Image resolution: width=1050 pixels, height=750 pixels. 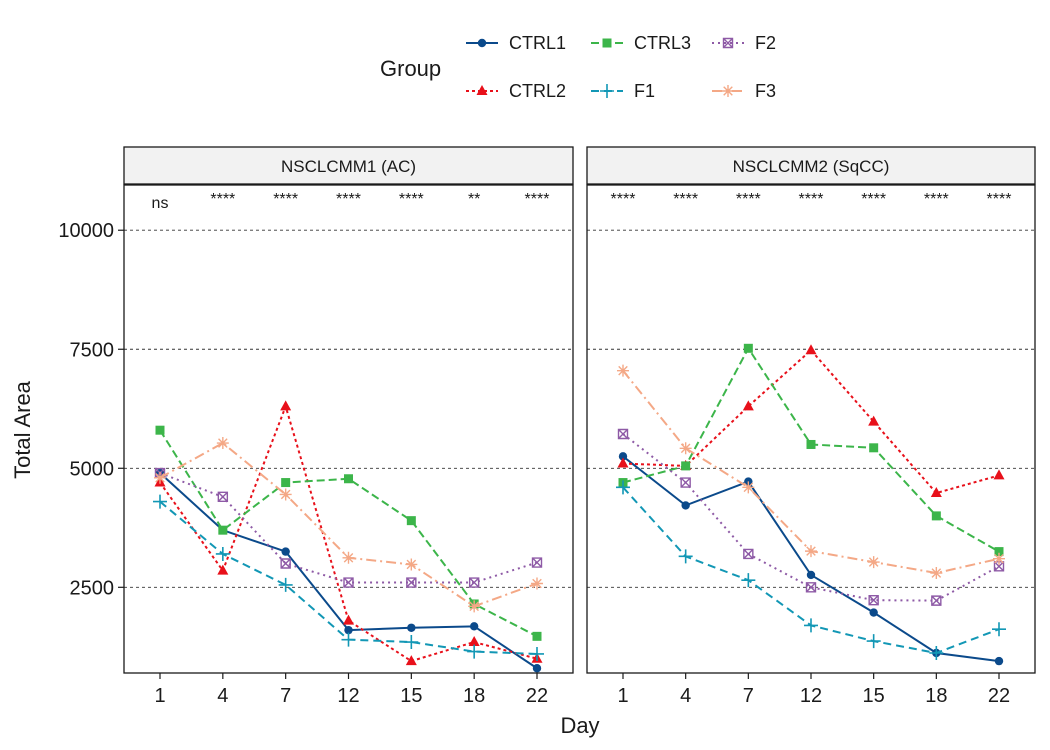 What do you see at coordinates (662, 43) in the screenshot?
I see `legend-label: CTRL3` at bounding box center [662, 43].